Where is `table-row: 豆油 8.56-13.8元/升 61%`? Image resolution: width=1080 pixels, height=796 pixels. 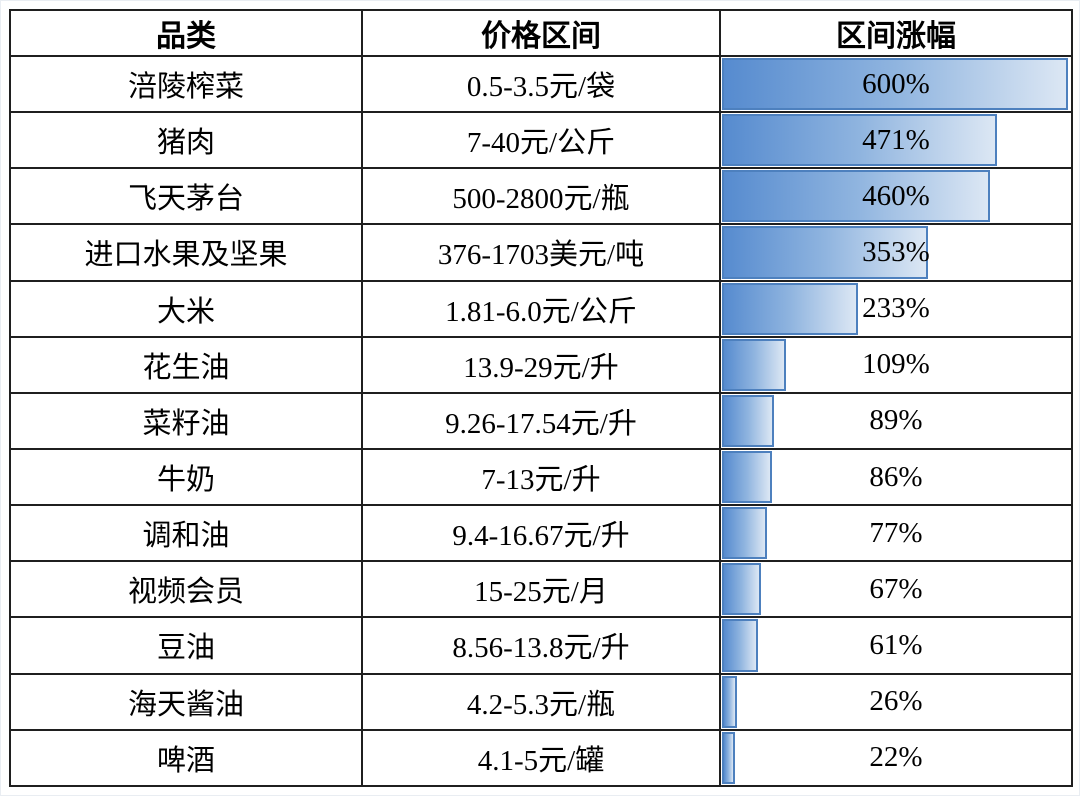
table-row: 豆油 8.56-13.8元/升 61% is located at coordinates (541, 645).